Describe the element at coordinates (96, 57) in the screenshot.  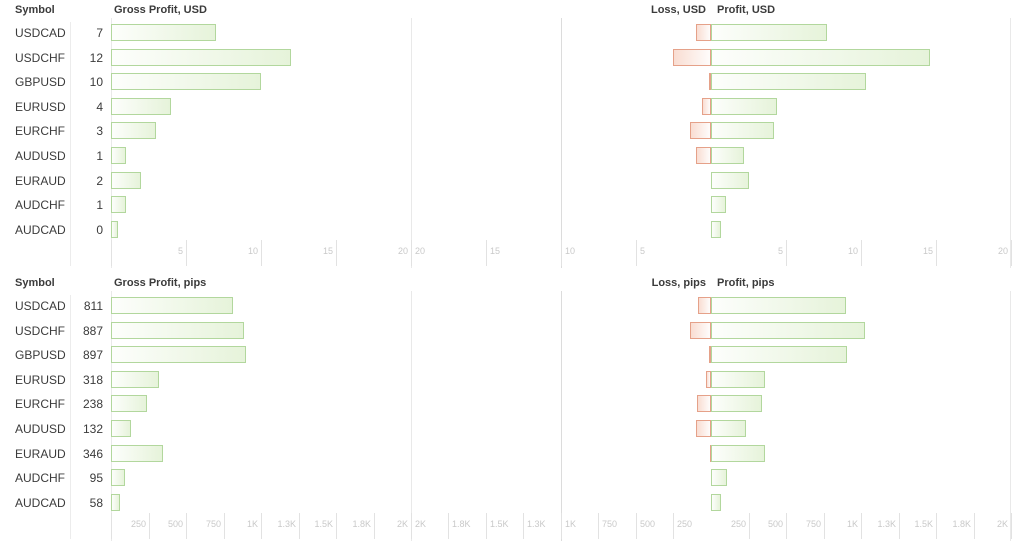
I see `value-label: 12` at that location.